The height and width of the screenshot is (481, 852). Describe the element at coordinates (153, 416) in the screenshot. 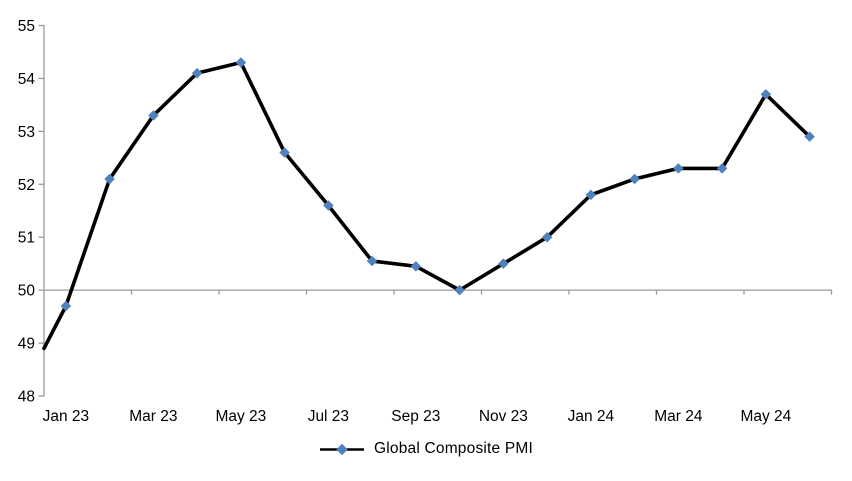

I see `x-tick-label: Mar 23` at that location.